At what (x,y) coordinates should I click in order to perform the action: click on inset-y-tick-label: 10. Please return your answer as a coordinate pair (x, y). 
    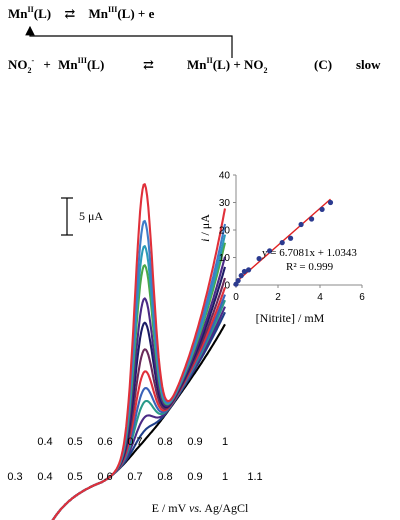
    Looking at the image, I should click on (225, 258).